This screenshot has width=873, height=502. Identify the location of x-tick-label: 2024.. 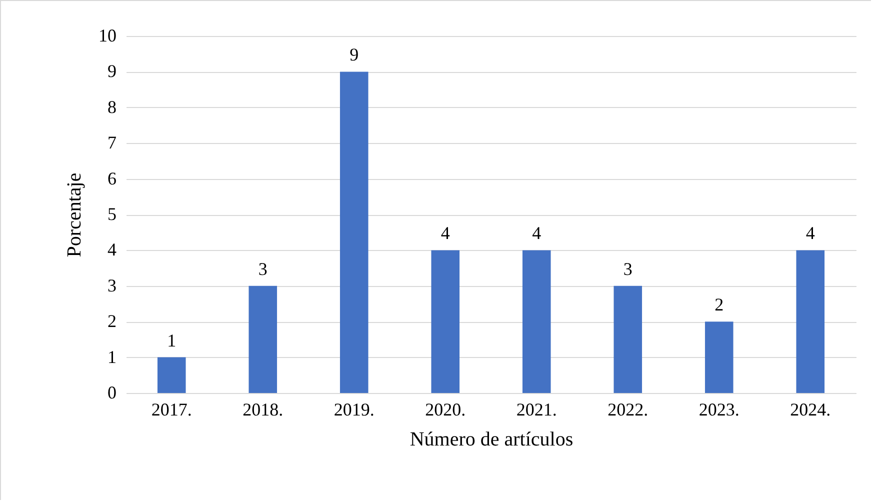
(810, 410).